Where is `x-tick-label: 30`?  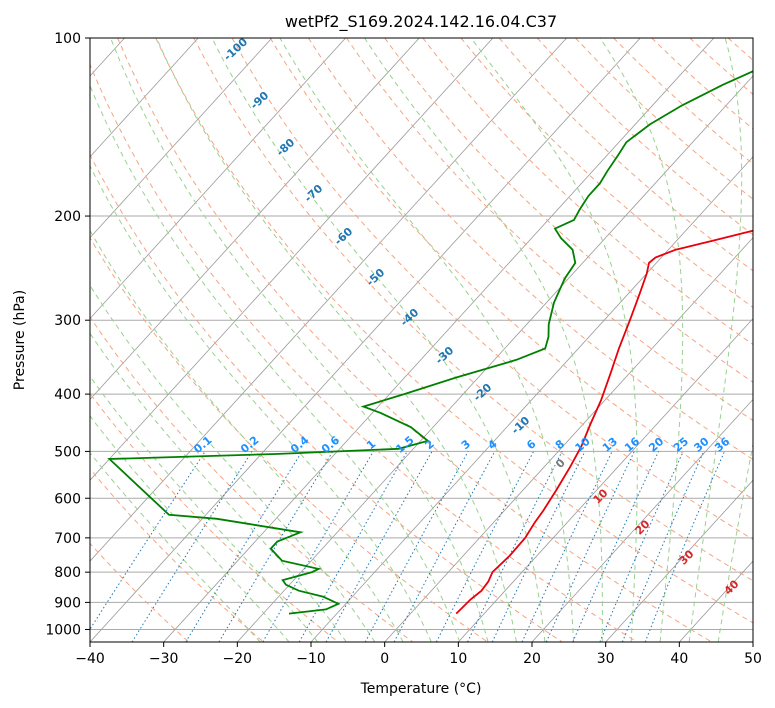
x-tick-label: 30 is located at coordinates (606, 659).